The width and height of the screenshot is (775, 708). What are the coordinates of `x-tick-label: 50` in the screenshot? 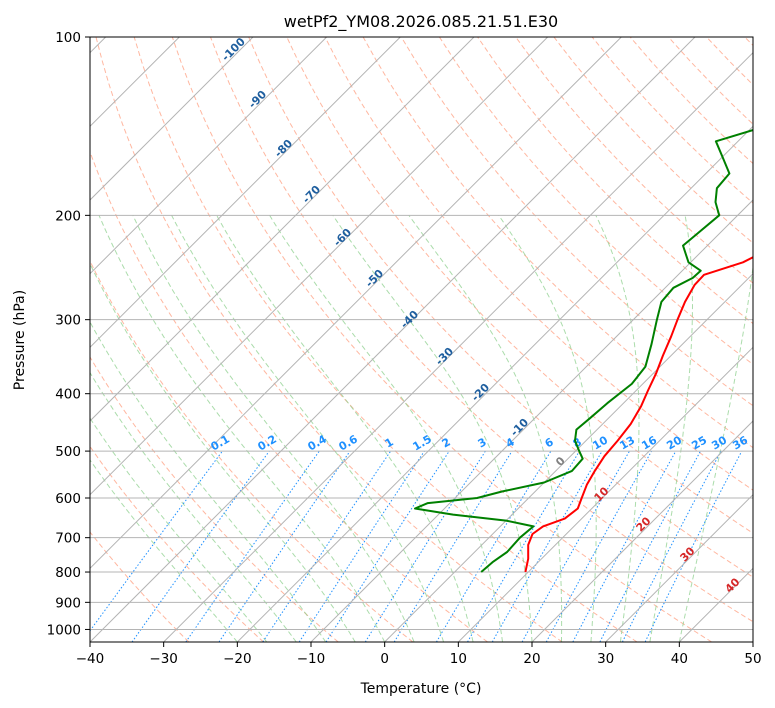 It's located at (752, 659).